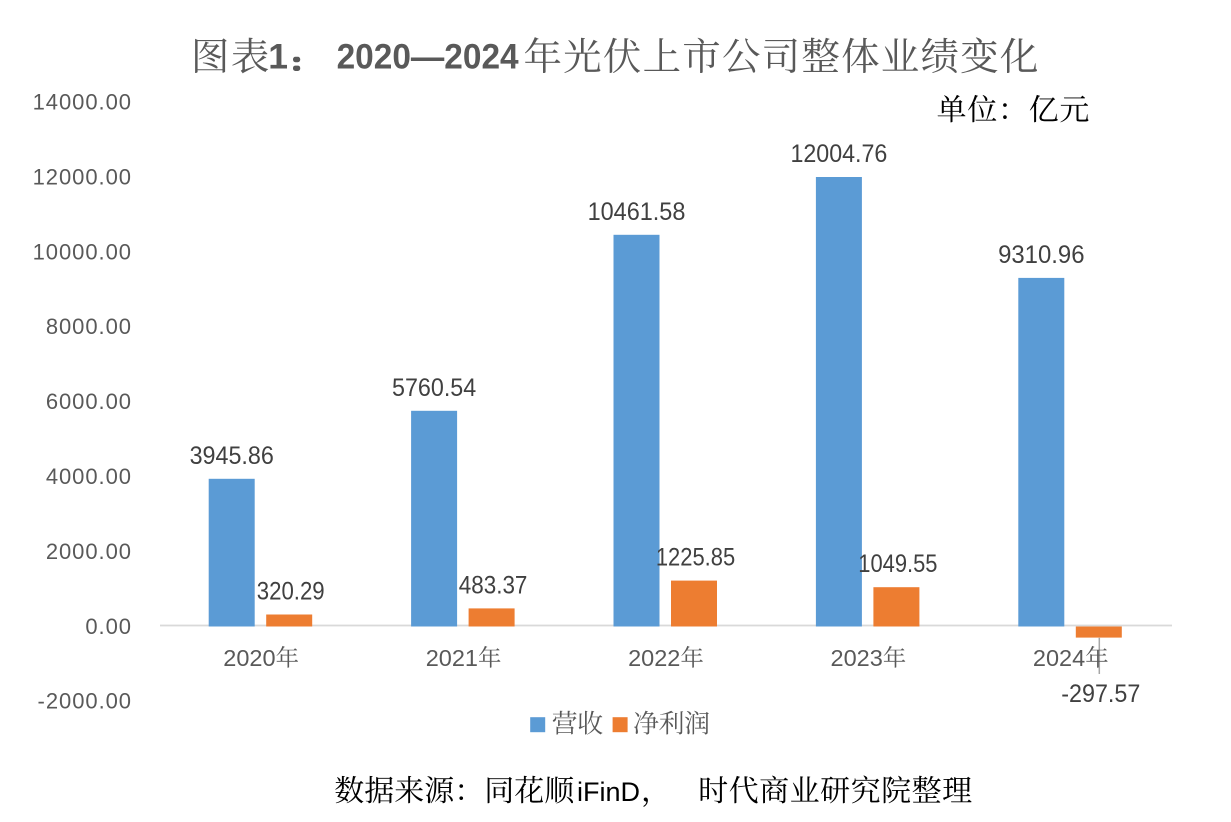 The height and width of the screenshot is (822, 1231). I want to click on svg-text: 3945.86, so click(232, 456).